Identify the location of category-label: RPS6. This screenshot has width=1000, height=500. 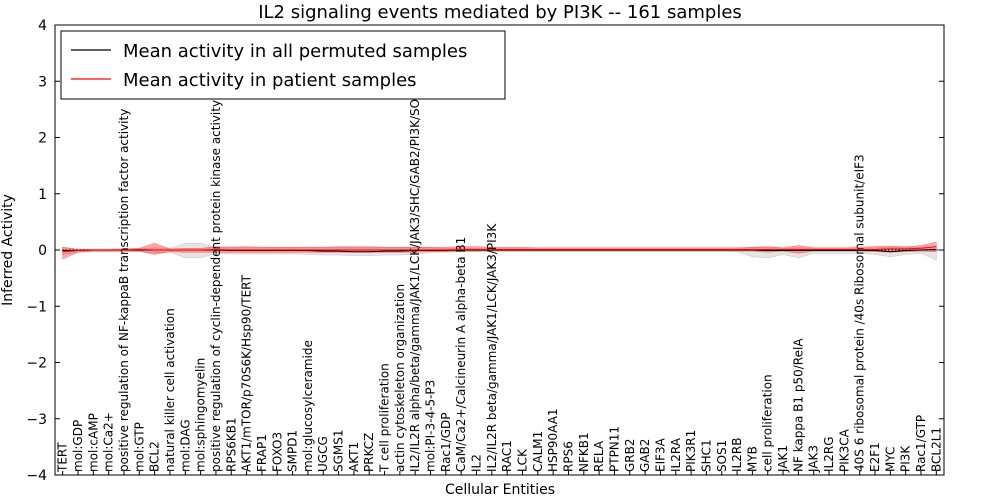
(568, 456).